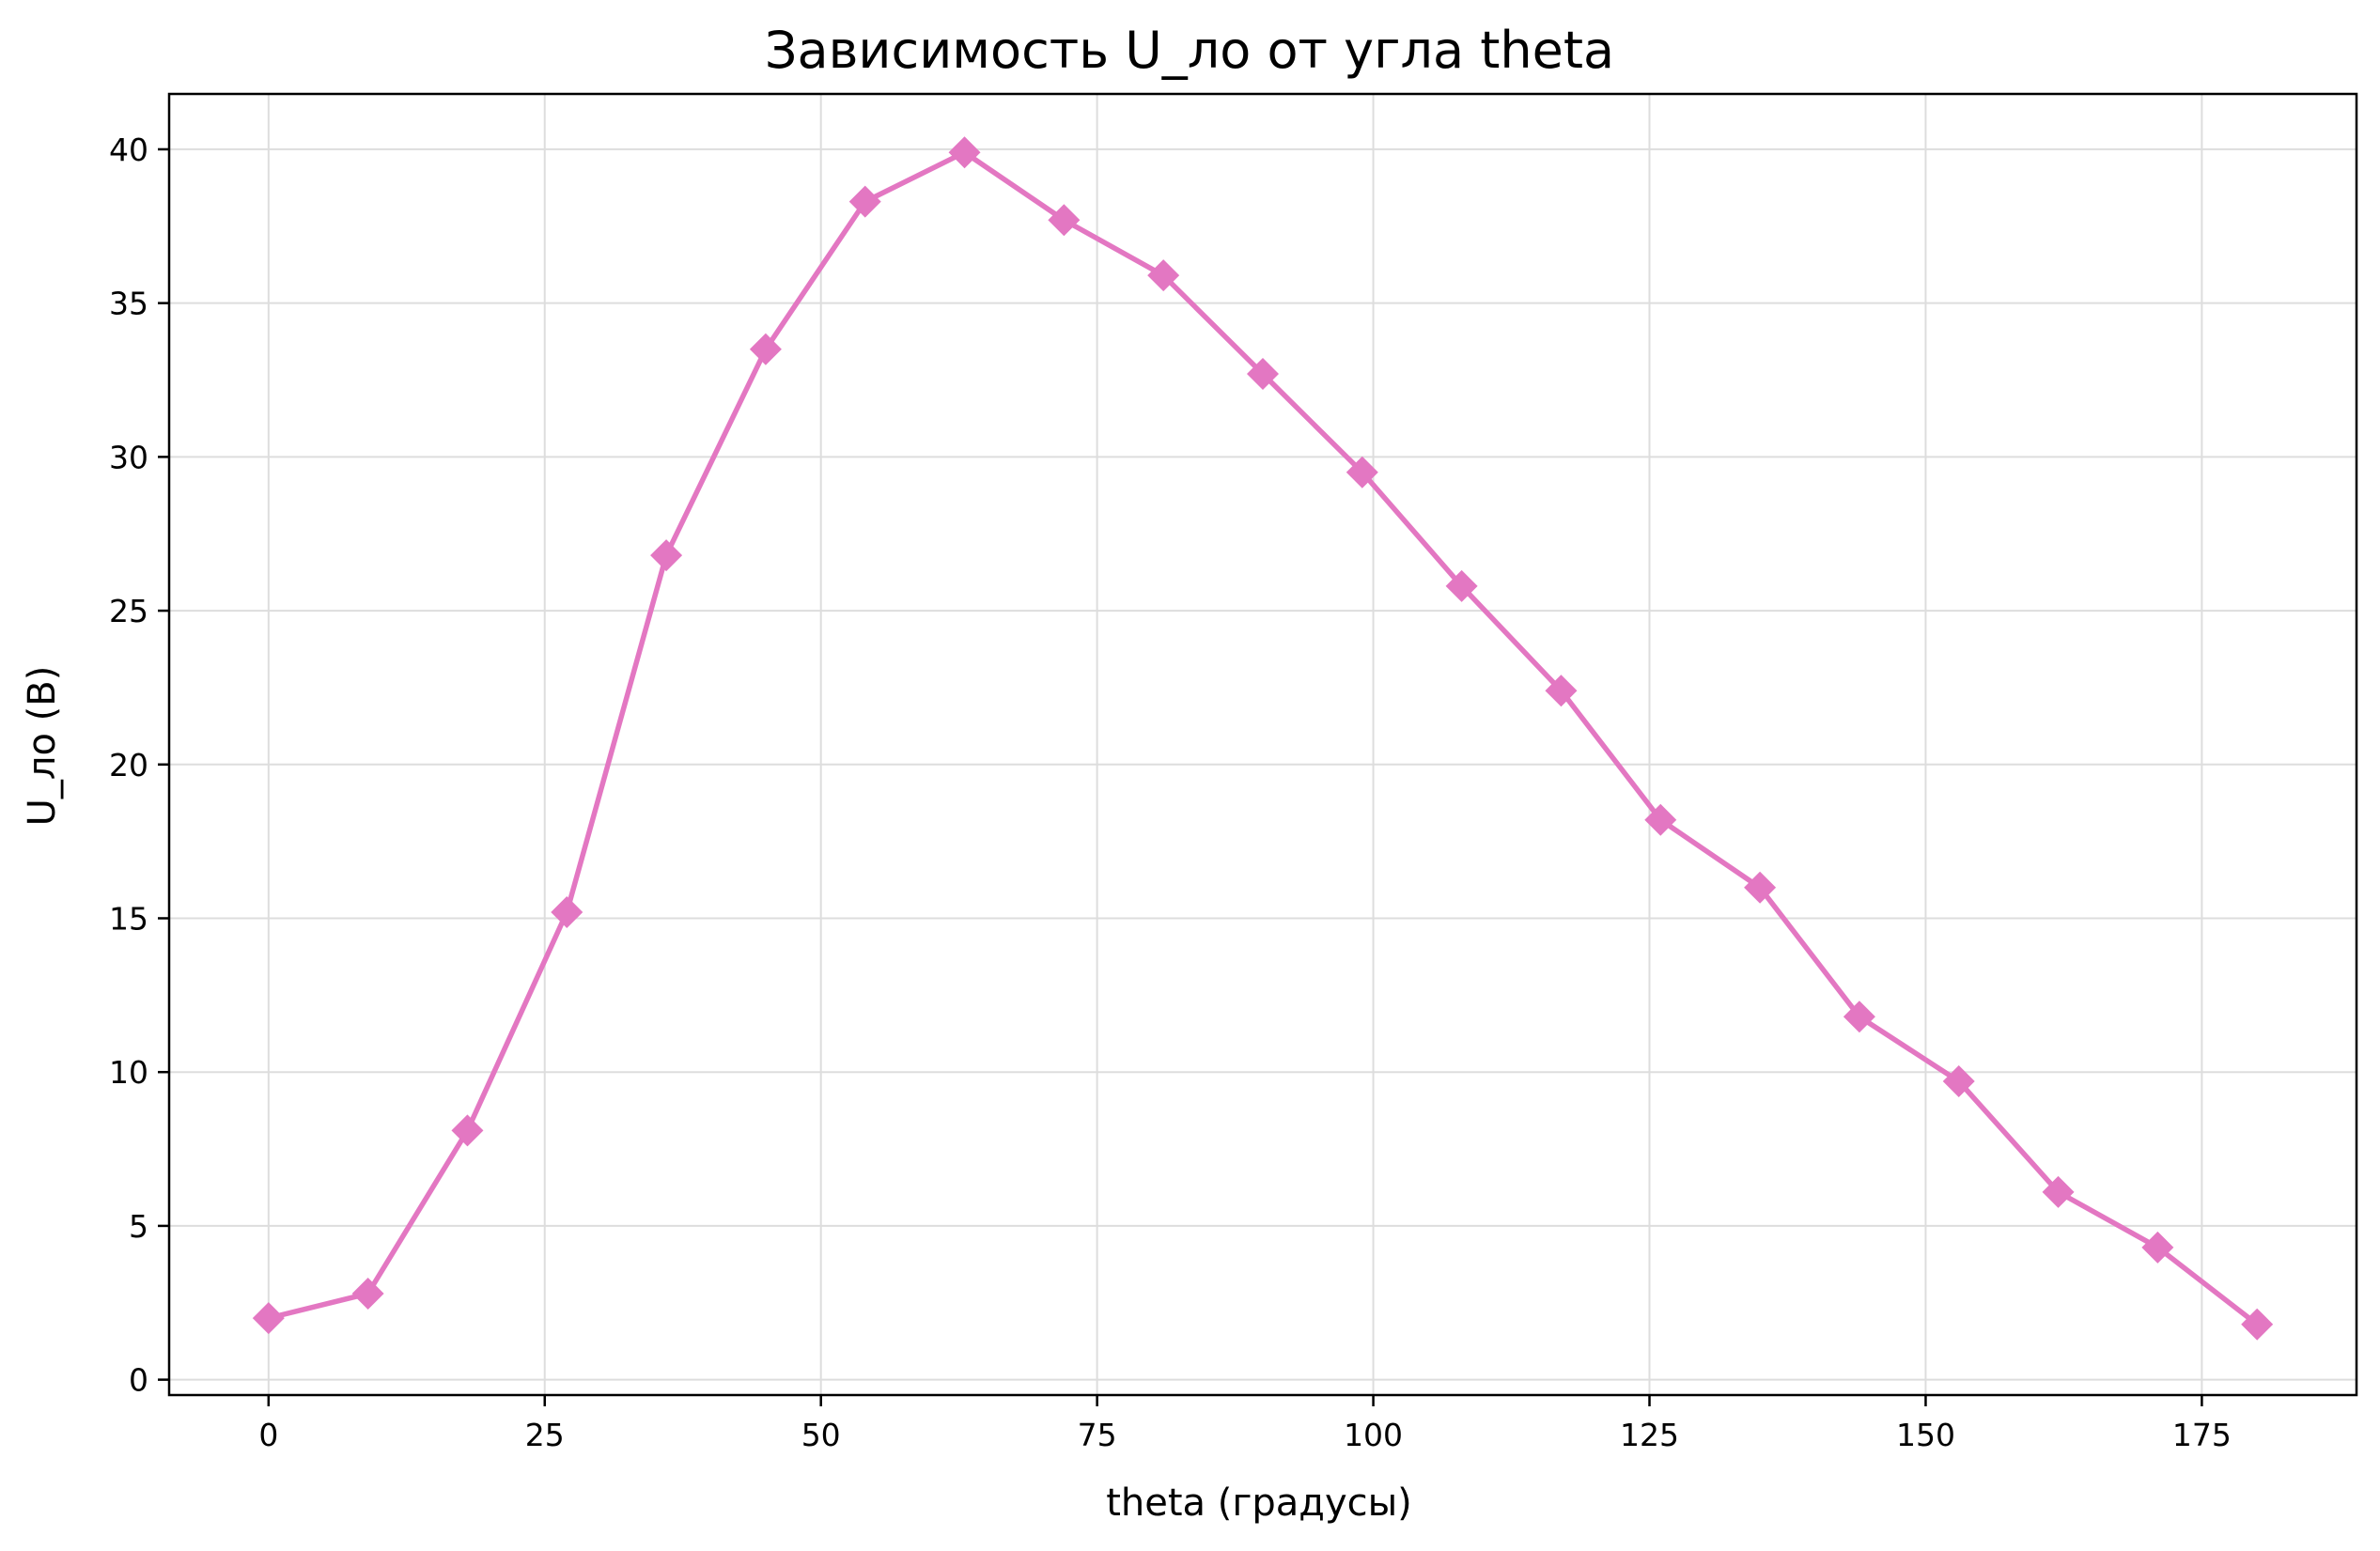 This screenshot has height=1551, width=2380. Describe the element at coordinates (1097, 1435) in the screenshot. I see `x-tick-label: 75` at that location.